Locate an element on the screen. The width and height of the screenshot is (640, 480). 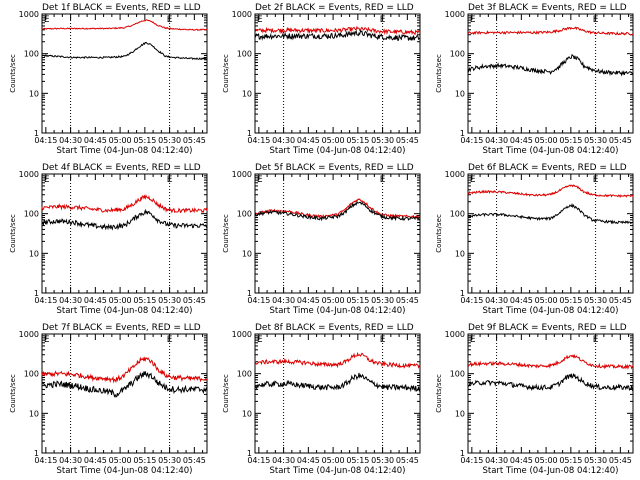
chart-title: Det 3f BLACK = Events, RED = LLD is located at coordinates (547, 8).